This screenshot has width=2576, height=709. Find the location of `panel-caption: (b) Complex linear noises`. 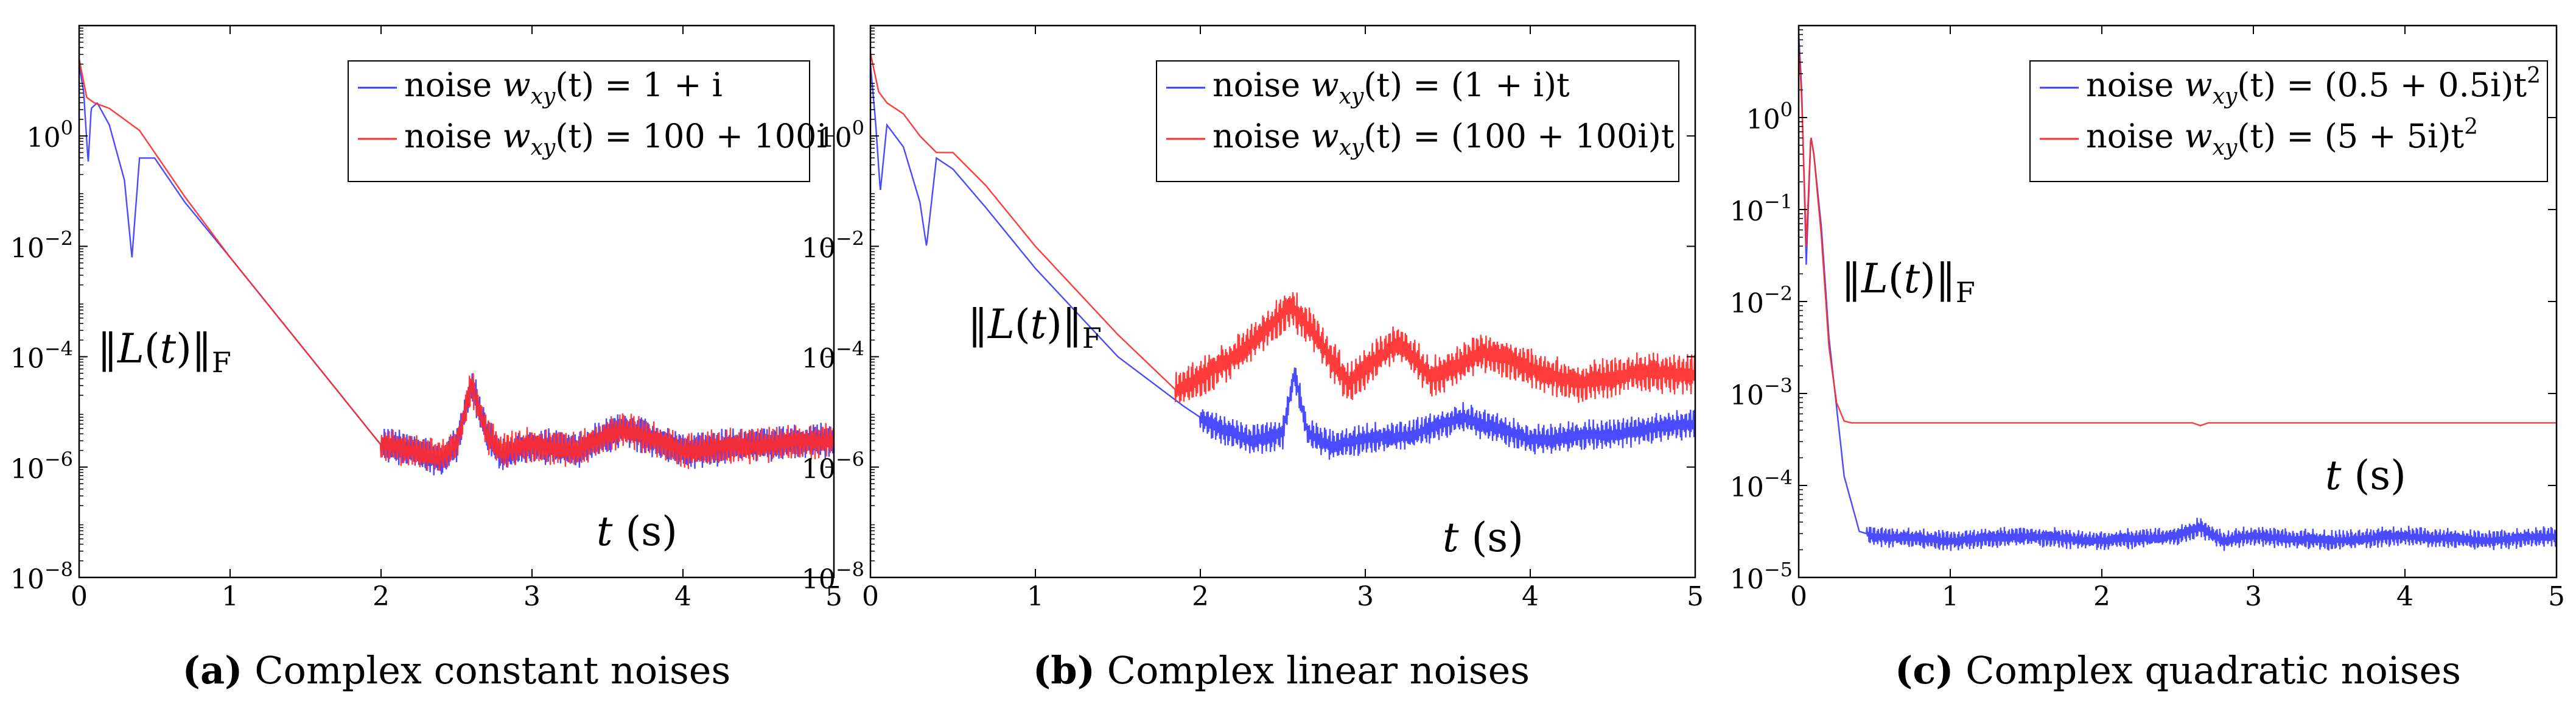

panel-caption: (b) Complex linear noises is located at coordinates (1281, 670).